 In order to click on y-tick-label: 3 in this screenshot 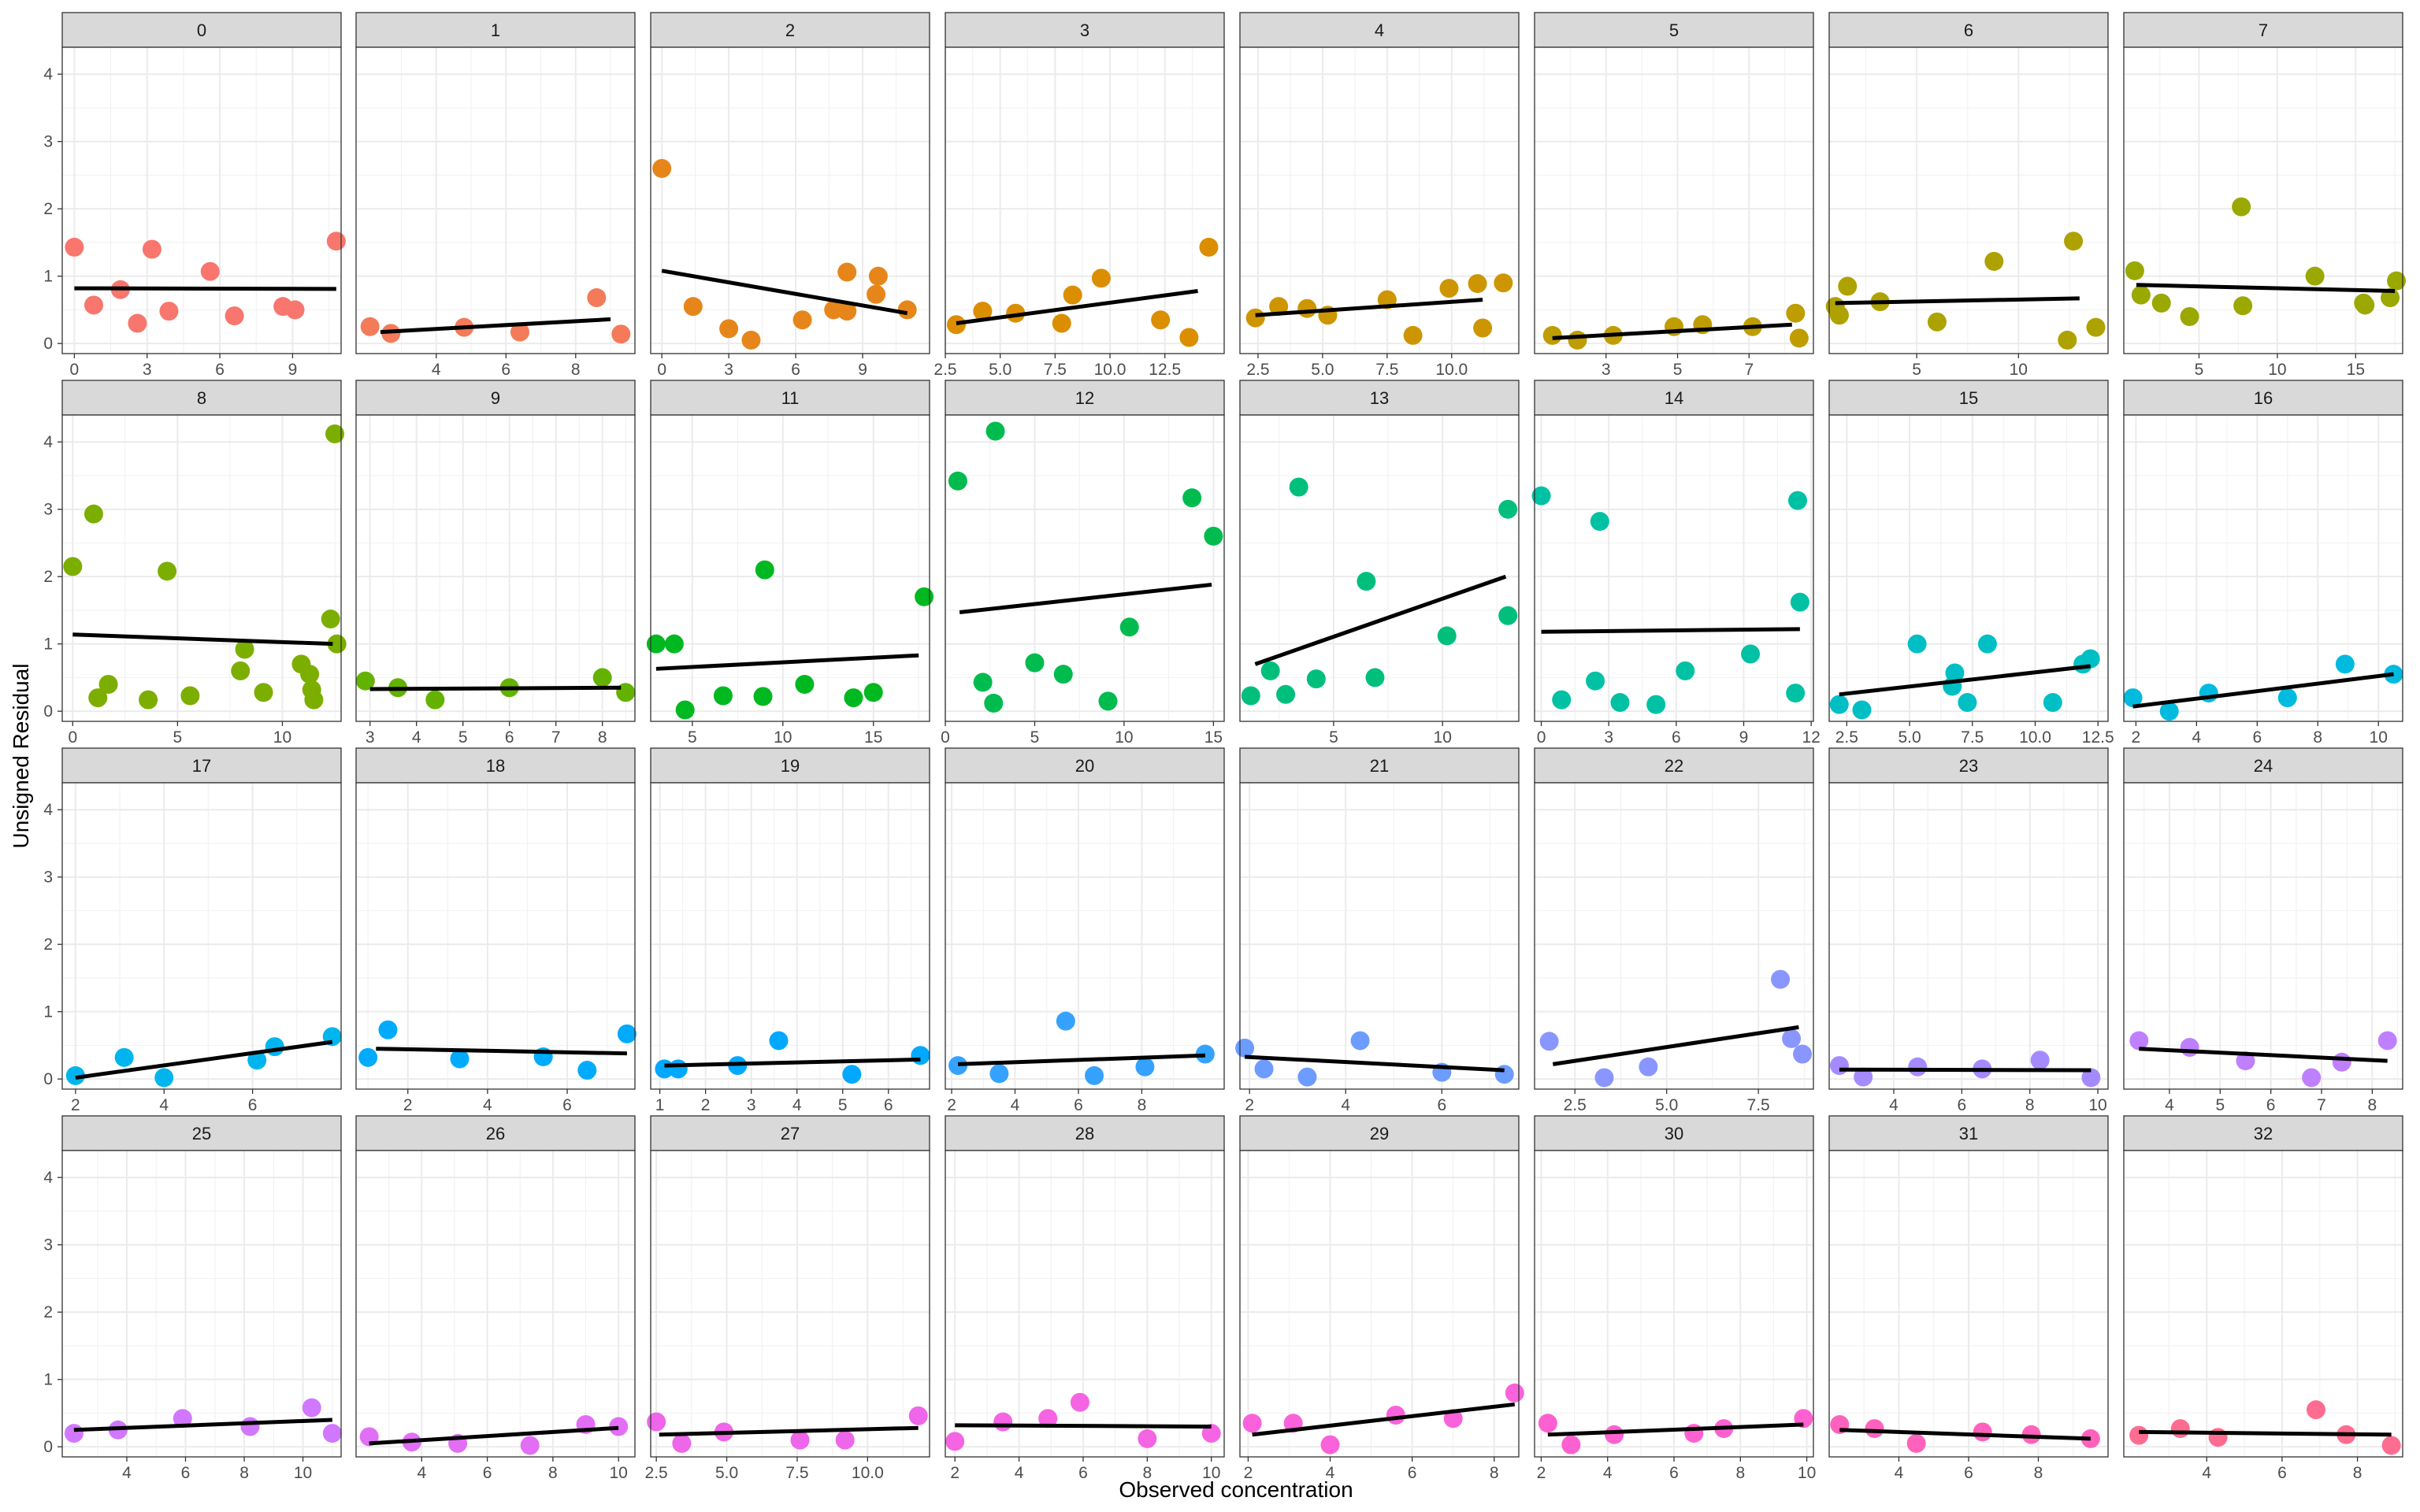, I will do `click(48, 1245)`.